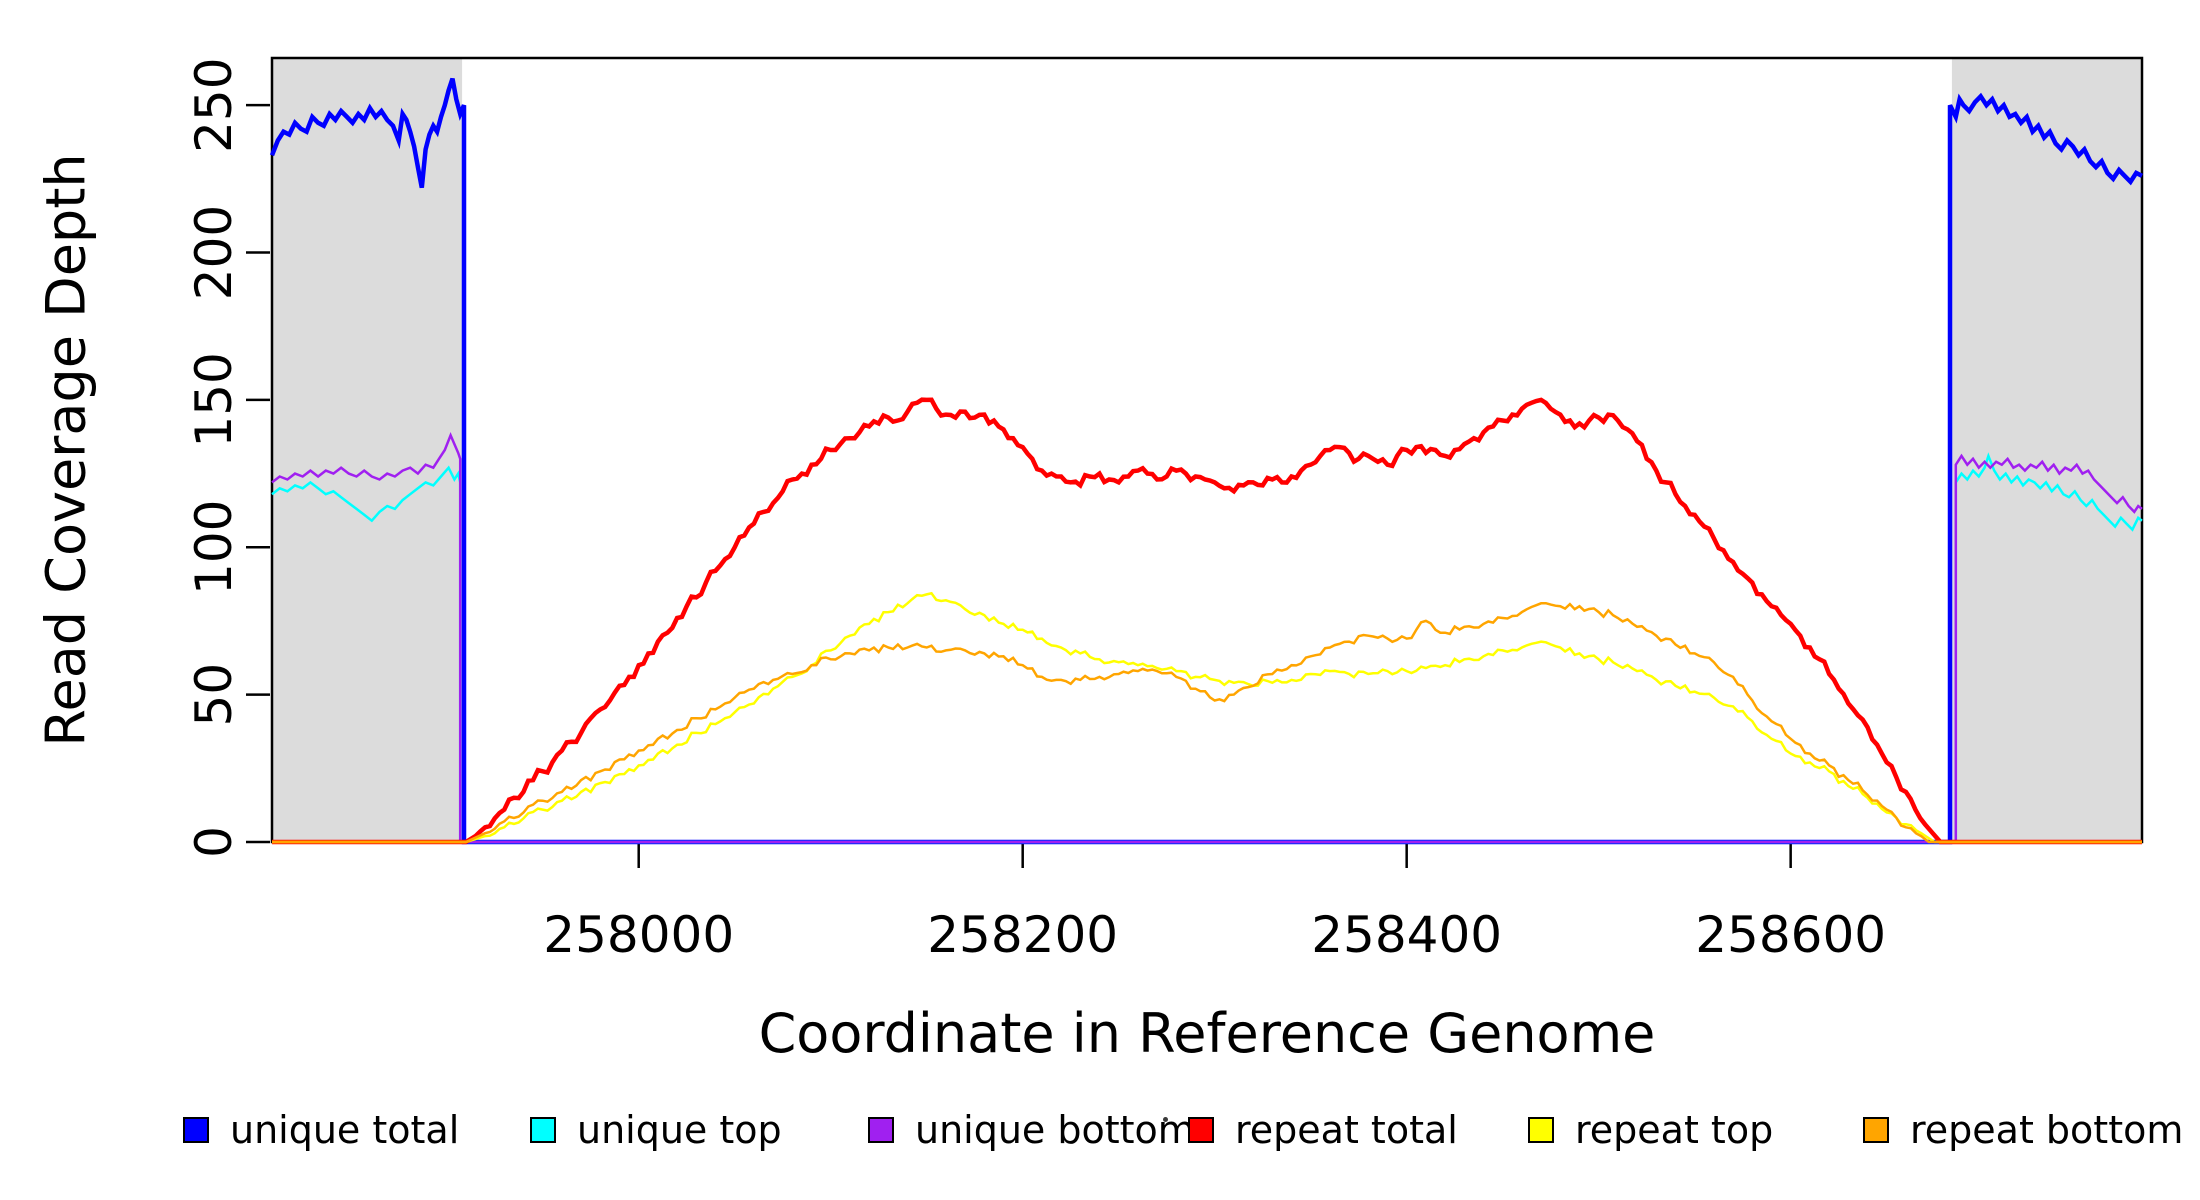 Image resolution: width=2200 pixels, height=1200 pixels. Describe the element at coordinates (214, 547) in the screenshot. I see `y-tick-label: 100` at that location.